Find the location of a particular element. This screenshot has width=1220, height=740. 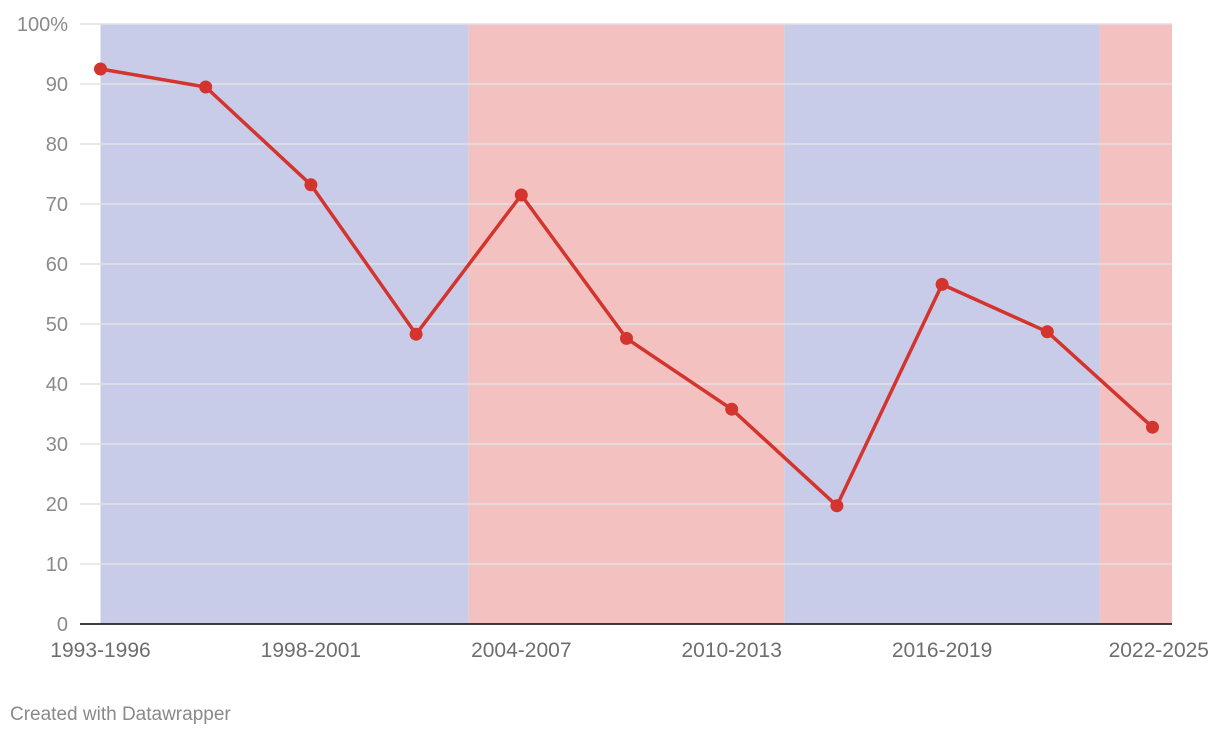

y-tick-label: 90 is located at coordinates (57, 85).